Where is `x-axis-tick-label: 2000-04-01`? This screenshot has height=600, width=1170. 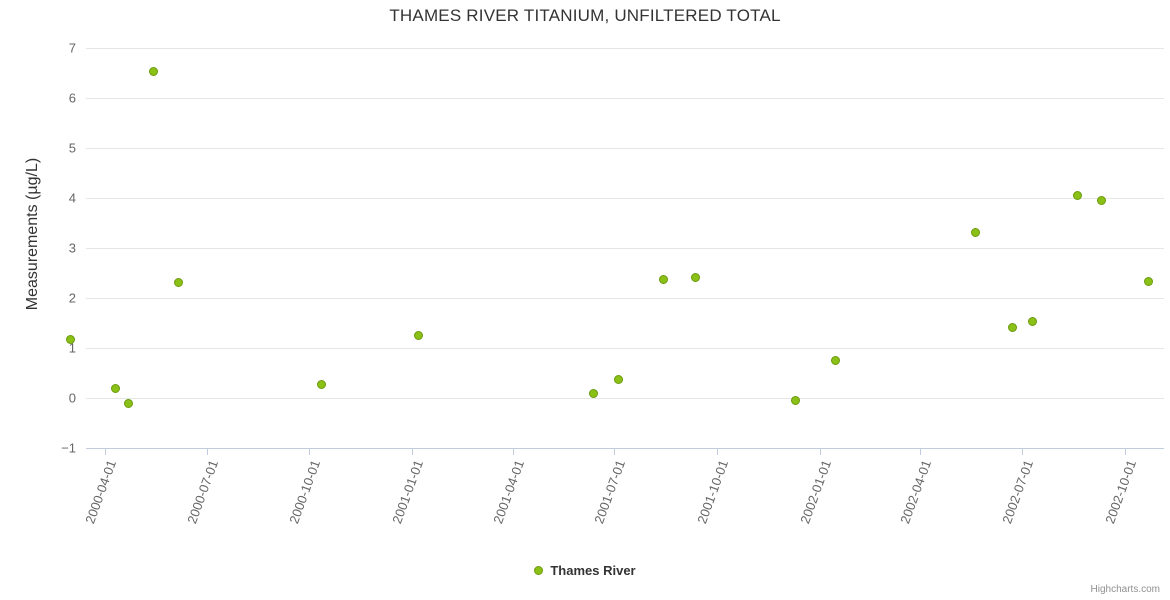 x-axis-tick-label: 2000-04-01 is located at coordinates (101, 492).